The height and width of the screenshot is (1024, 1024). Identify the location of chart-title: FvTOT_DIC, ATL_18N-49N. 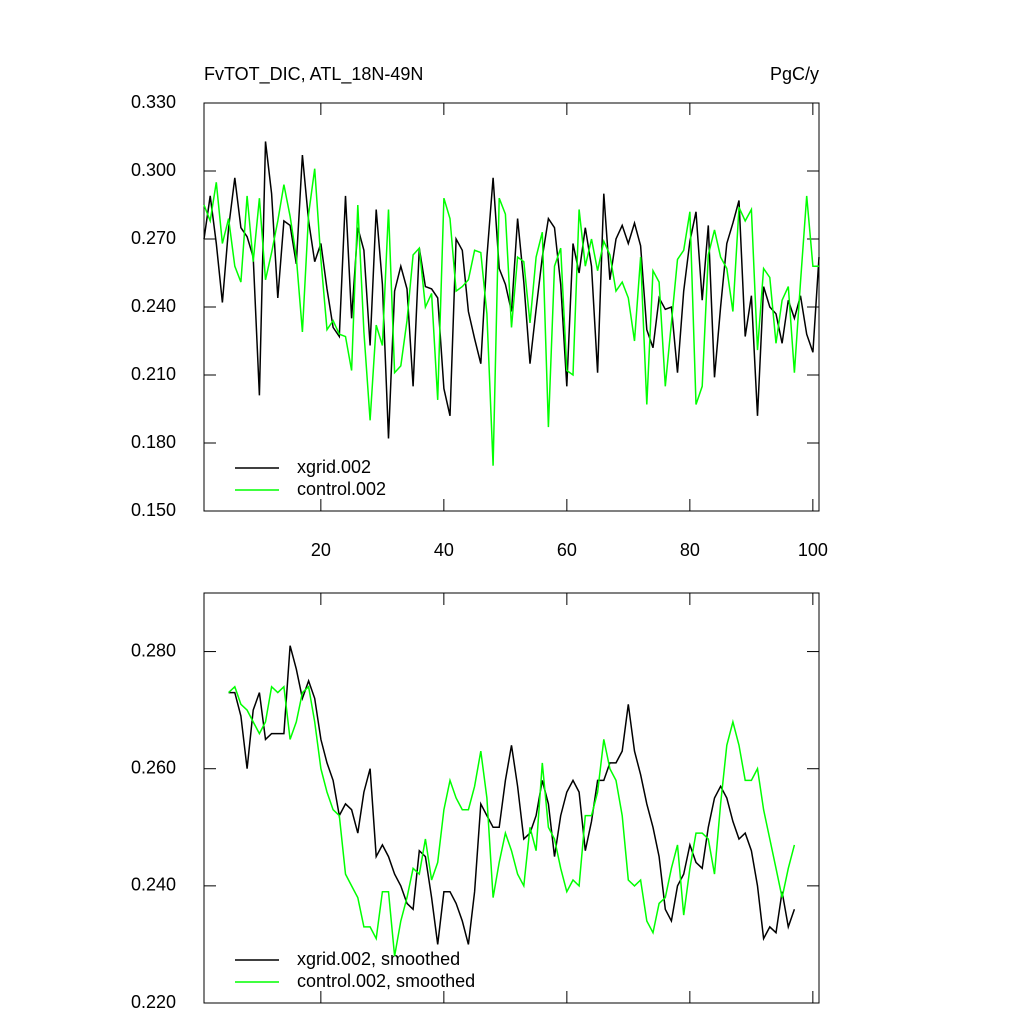
(313, 74).